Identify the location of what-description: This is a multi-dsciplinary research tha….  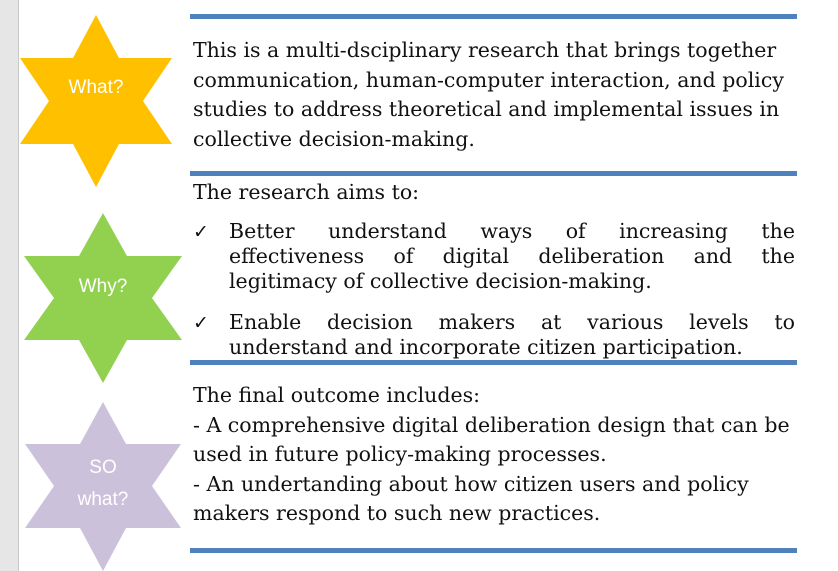
(488, 94).